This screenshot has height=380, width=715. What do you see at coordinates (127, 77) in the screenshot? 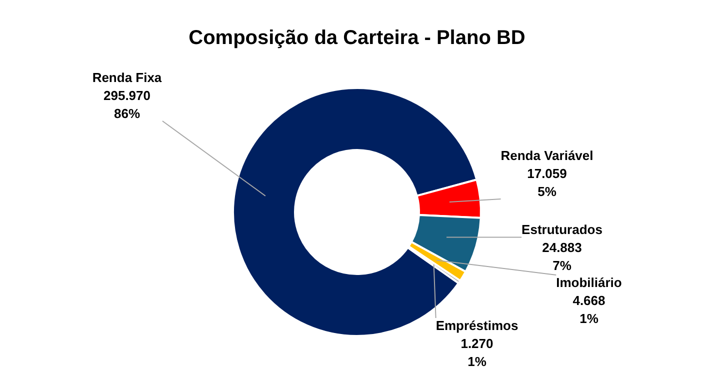
I see `slice-label: Renda Fixa` at bounding box center [127, 77].